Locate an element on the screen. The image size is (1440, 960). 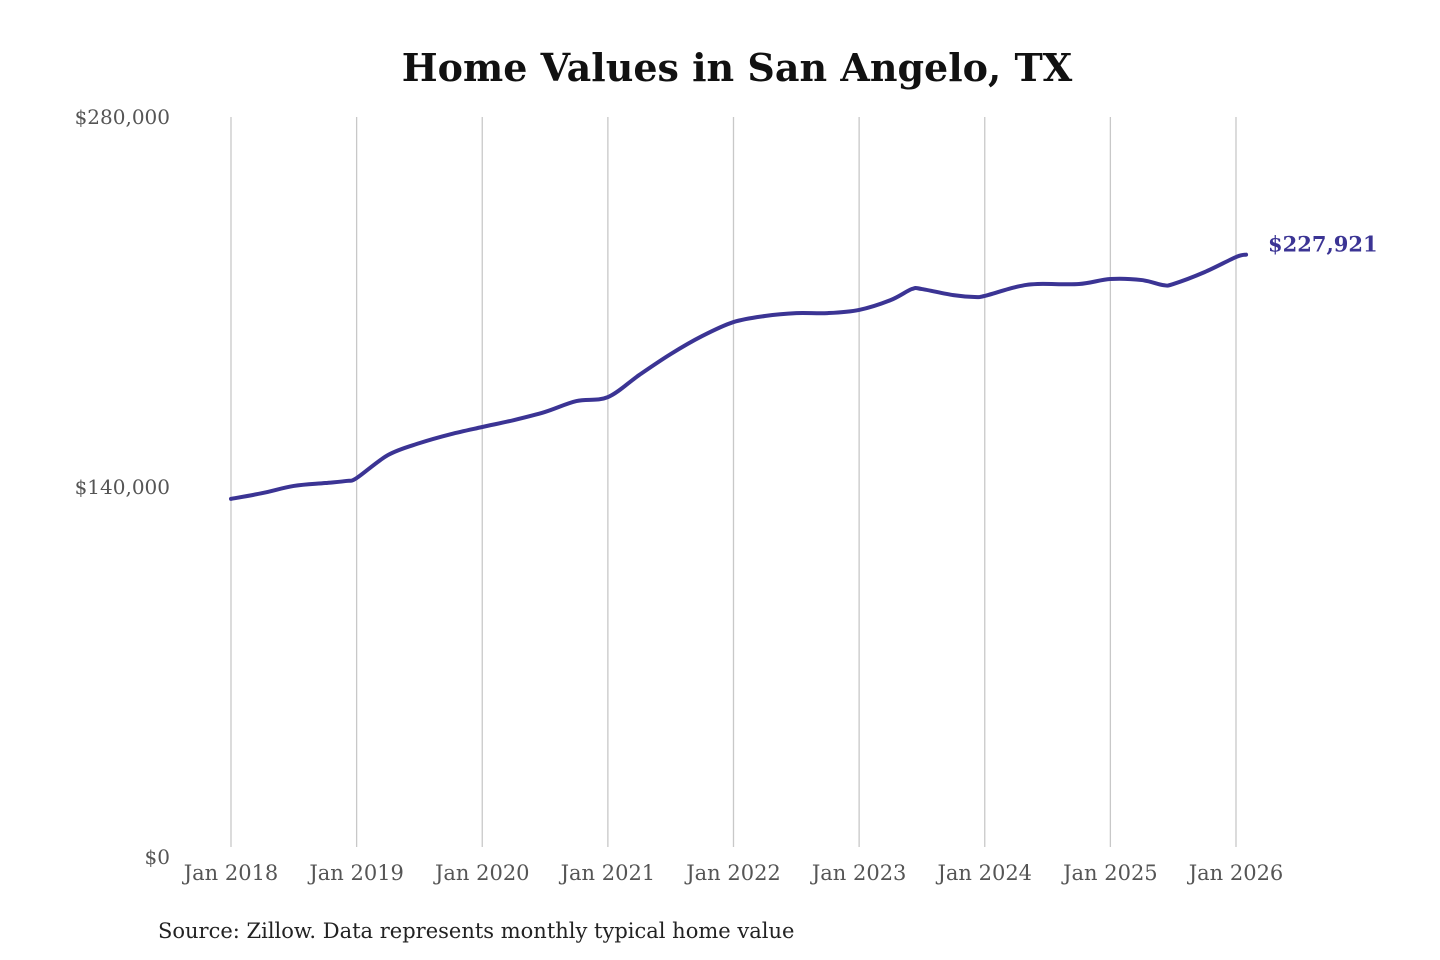
x-tick-label: Jan 2023 is located at coordinates (858, 873).